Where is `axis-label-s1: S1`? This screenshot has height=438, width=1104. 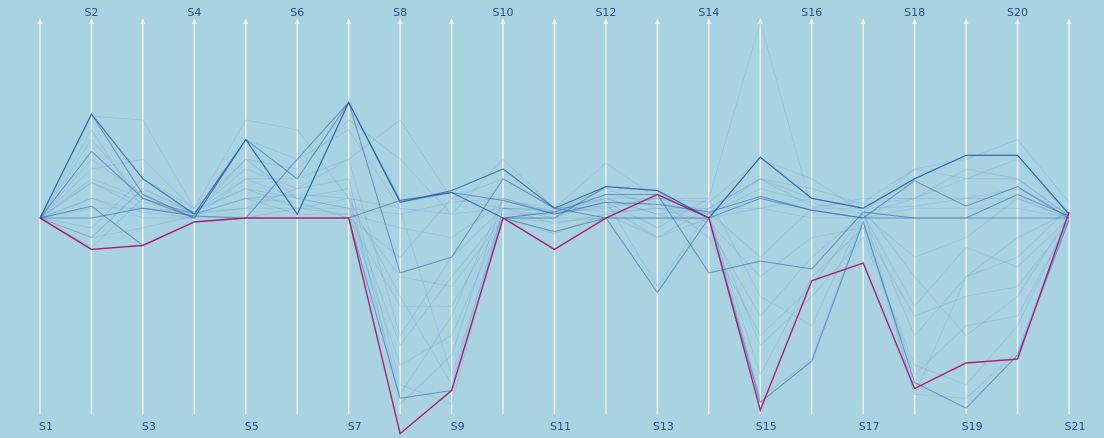
axis-label-s1: S1 is located at coordinates (46, 426).